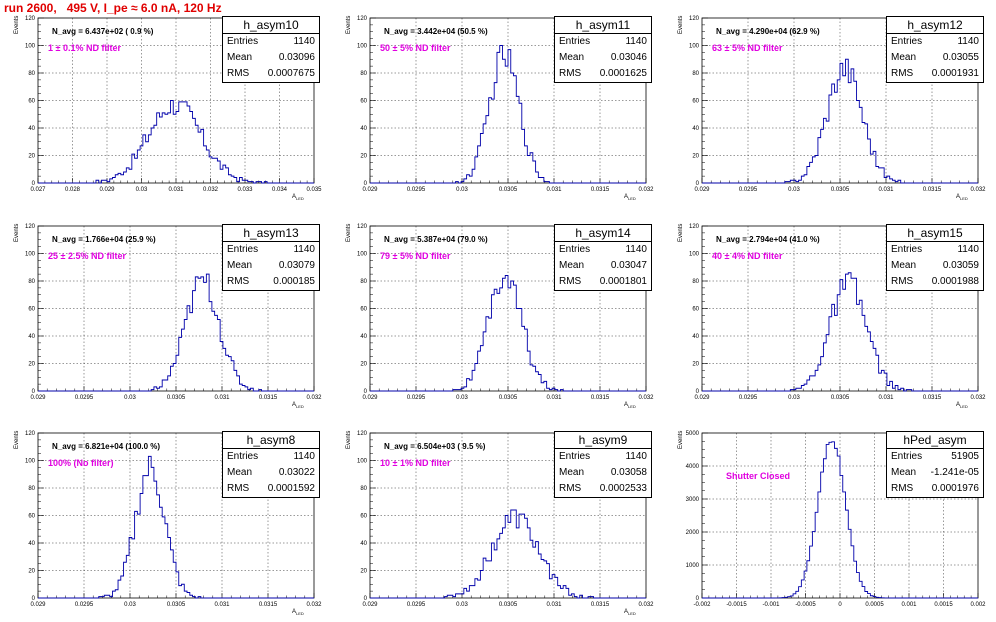 Image resolution: width=996 pixels, height=622 pixels. What do you see at coordinates (271, 282) in the screenshot?
I see `stats-rms-row: RMS 0.000185` at bounding box center [271, 282].